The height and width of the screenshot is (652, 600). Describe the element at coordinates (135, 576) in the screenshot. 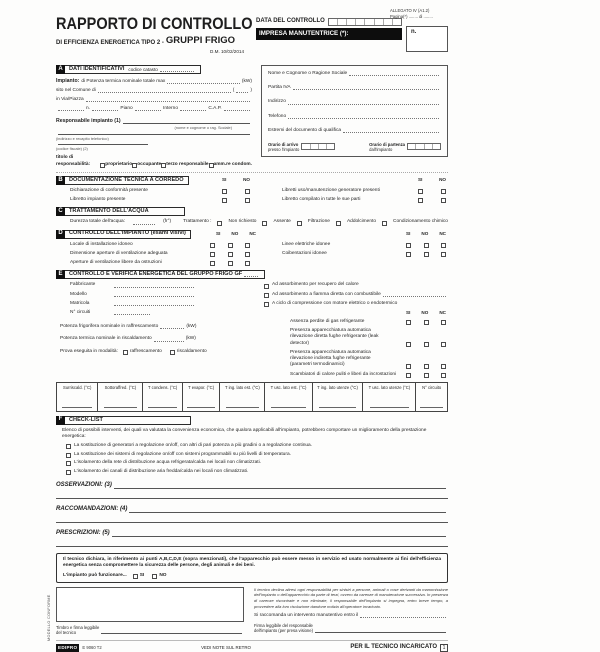

I see `checkbox-funziona-si` at that location.